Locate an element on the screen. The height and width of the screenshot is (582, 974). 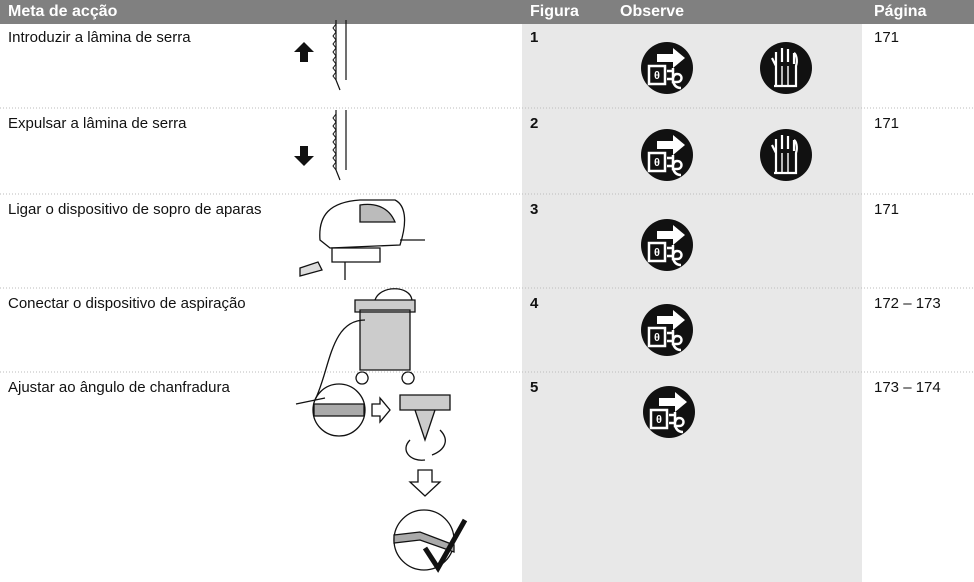
header-observe: Observe is located at coordinates (652, 11).